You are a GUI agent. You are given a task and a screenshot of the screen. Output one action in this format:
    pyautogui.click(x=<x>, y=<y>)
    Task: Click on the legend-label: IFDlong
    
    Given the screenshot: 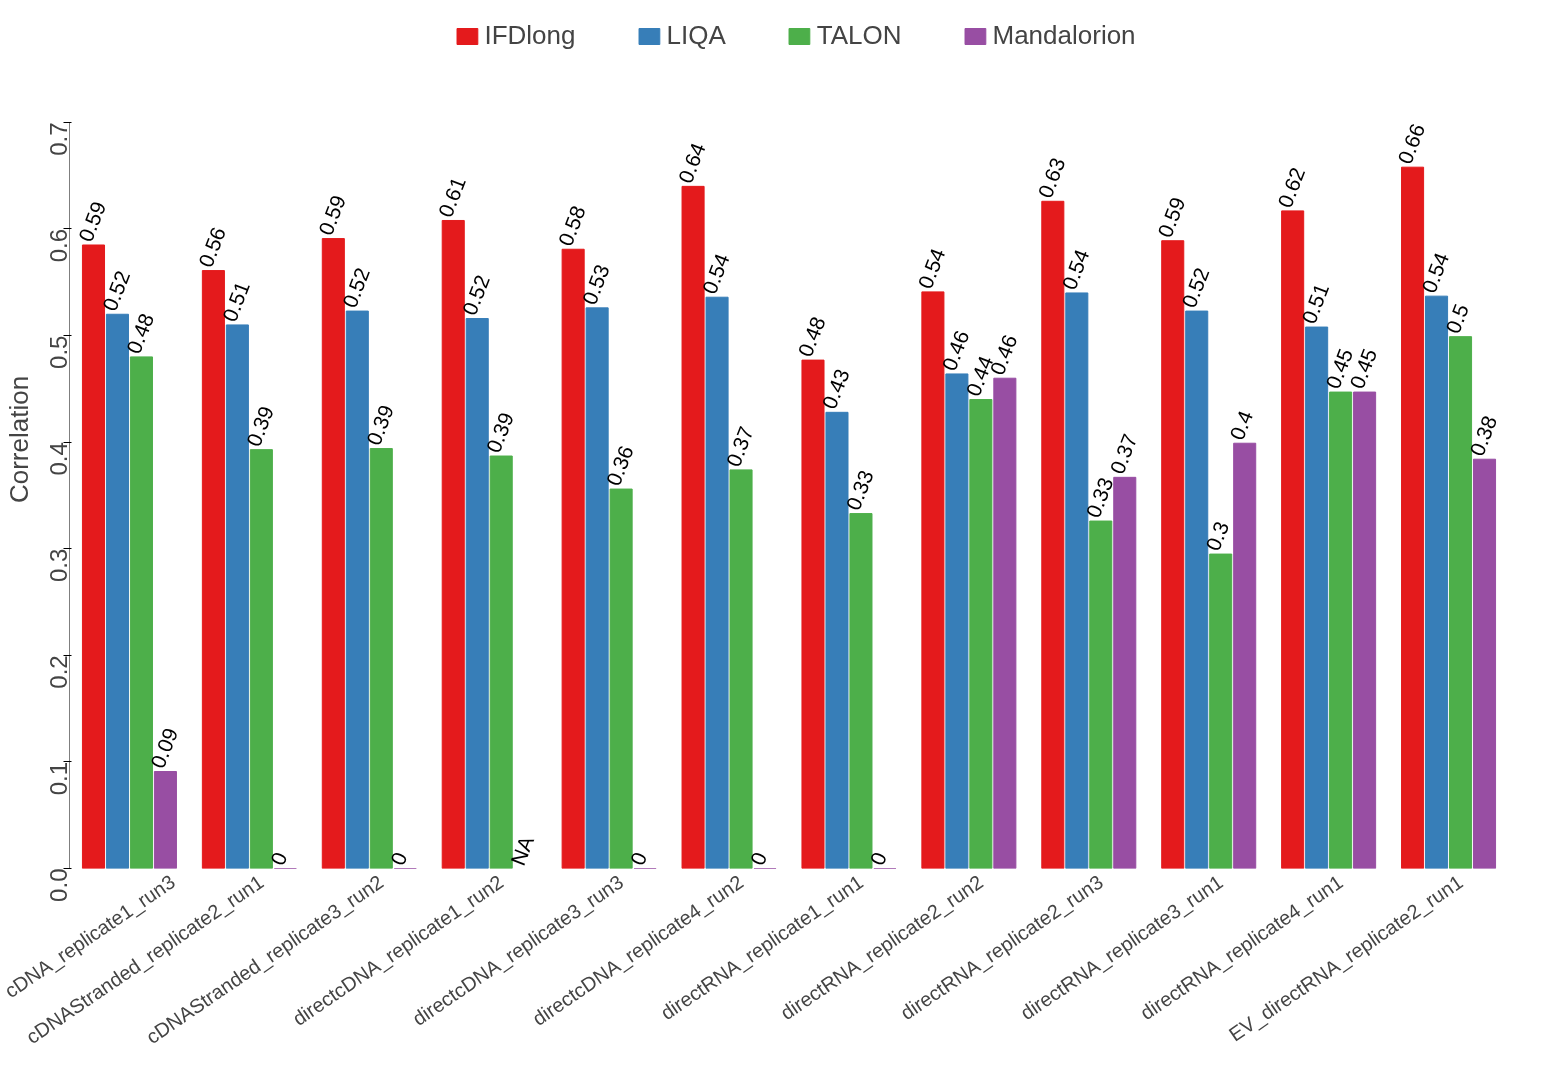 What is the action you would take?
    pyautogui.click(x=530, y=35)
    